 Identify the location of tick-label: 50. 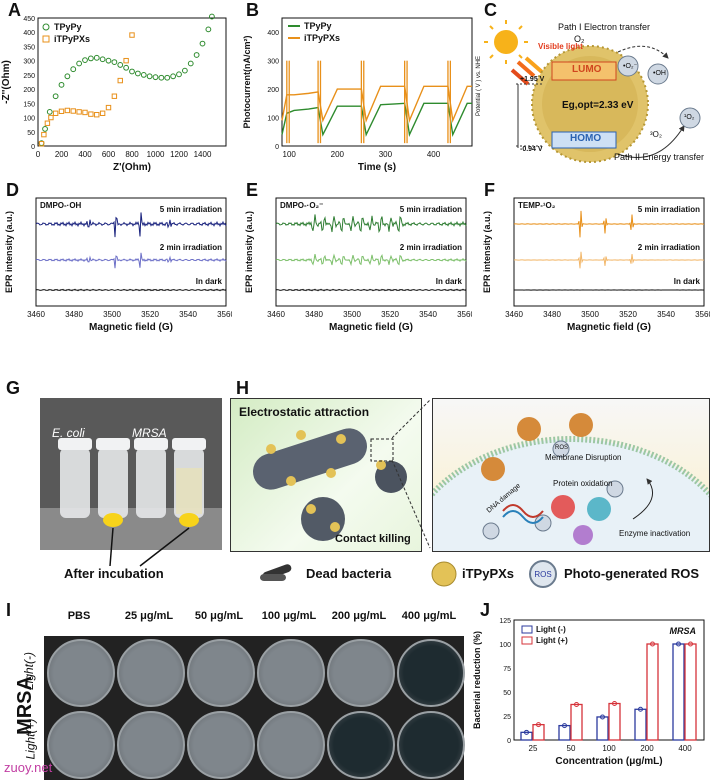
(31, 133).